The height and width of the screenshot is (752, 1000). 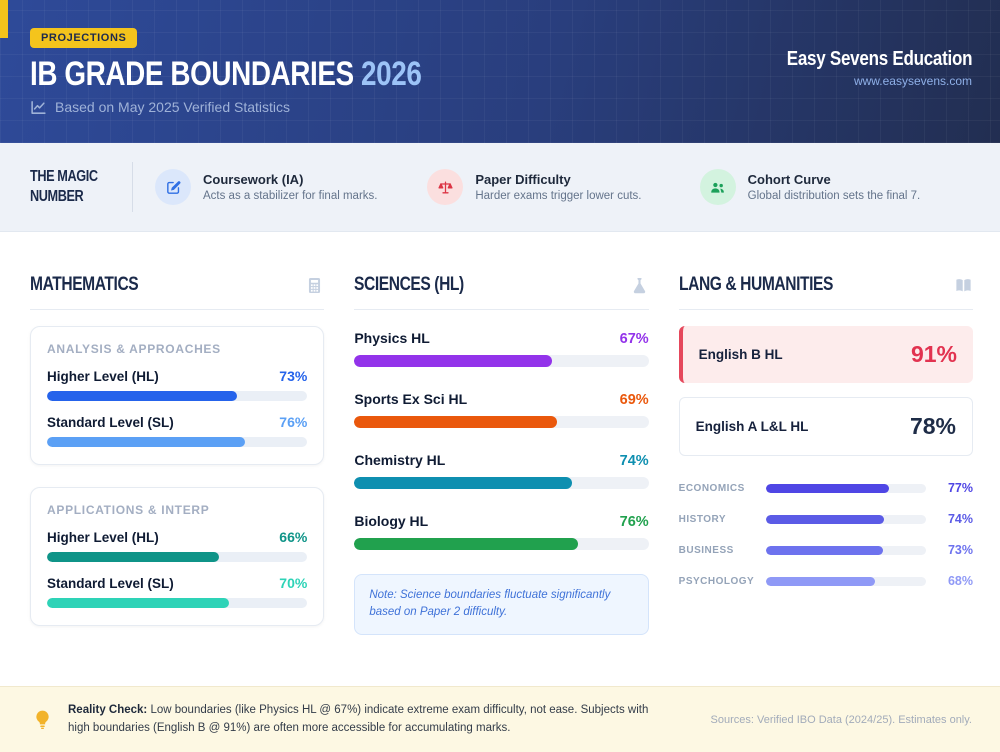 What do you see at coordinates (400, 460) in the screenshot?
I see `subject-name: Chemistry HL` at bounding box center [400, 460].